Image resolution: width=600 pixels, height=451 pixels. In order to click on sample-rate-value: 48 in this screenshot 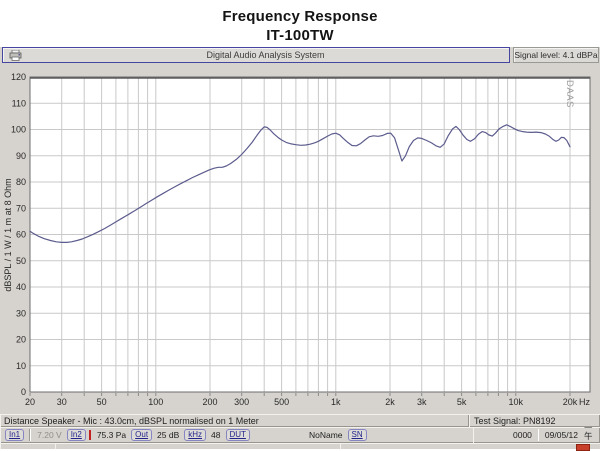, I will do `click(216, 435)`.